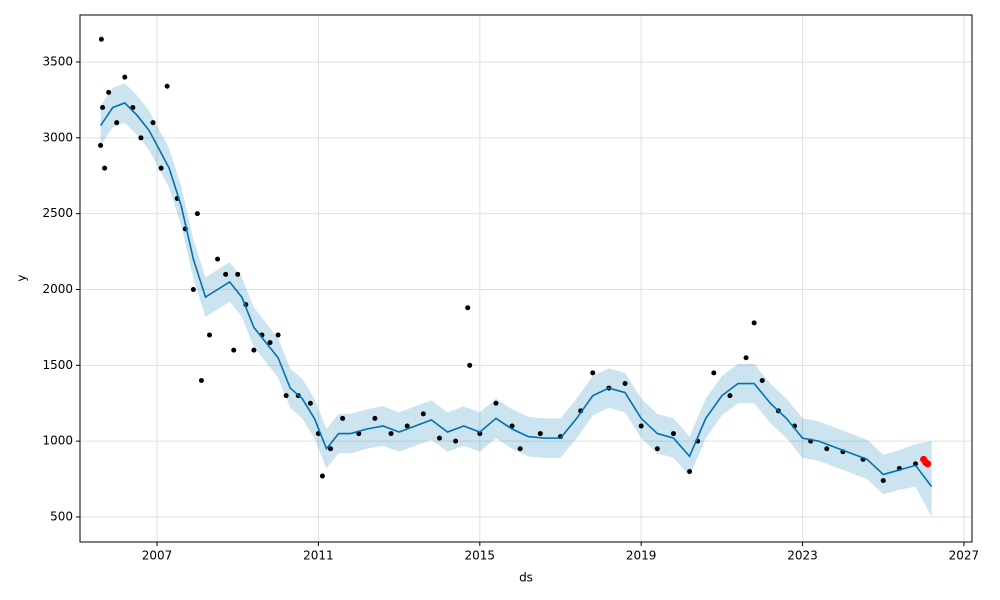 This screenshot has width=1000, height=600. Describe the element at coordinates (964, 556) in the screenshot. I see `x-tick-label: 2027` at that location.